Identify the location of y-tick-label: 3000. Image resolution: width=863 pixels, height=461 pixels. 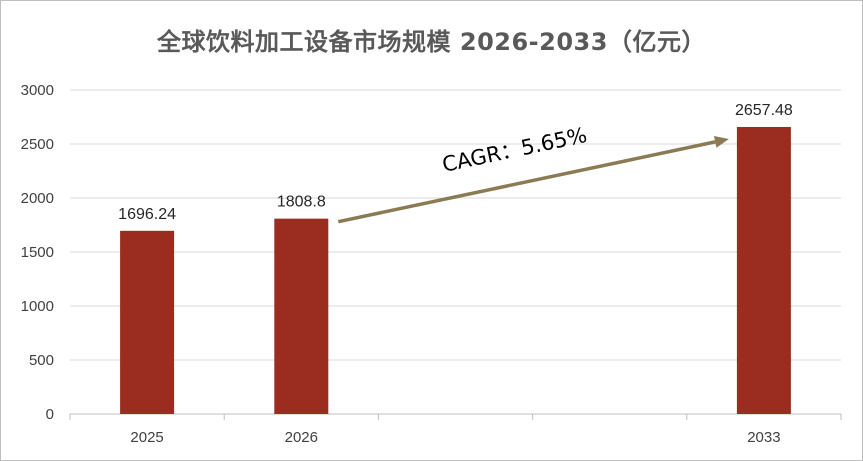
(37, 90).